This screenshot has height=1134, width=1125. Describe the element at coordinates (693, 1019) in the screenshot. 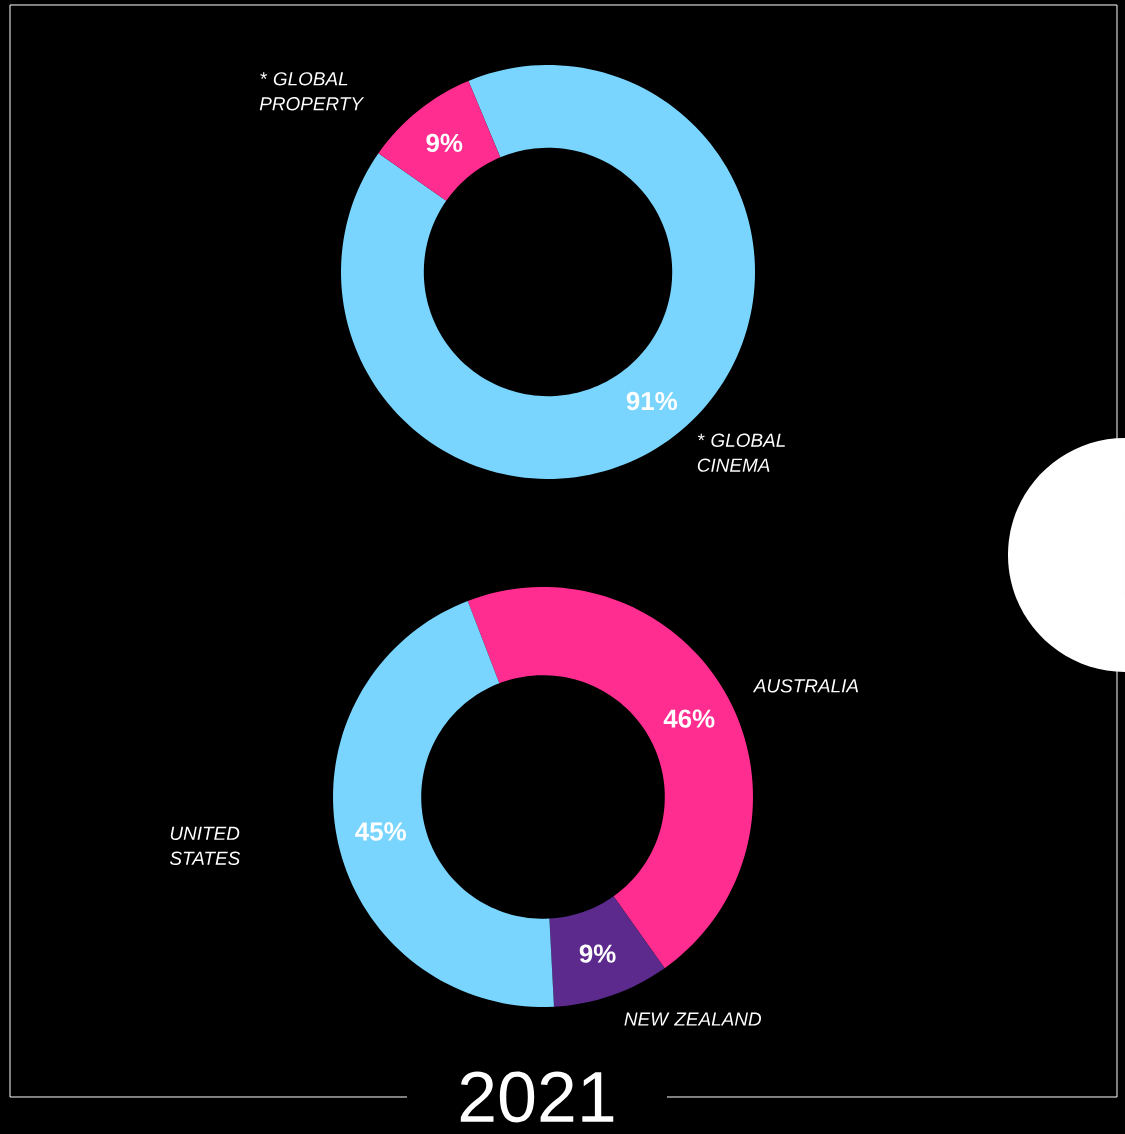

I see `slice-label: NEW ZEALAND` at that location.